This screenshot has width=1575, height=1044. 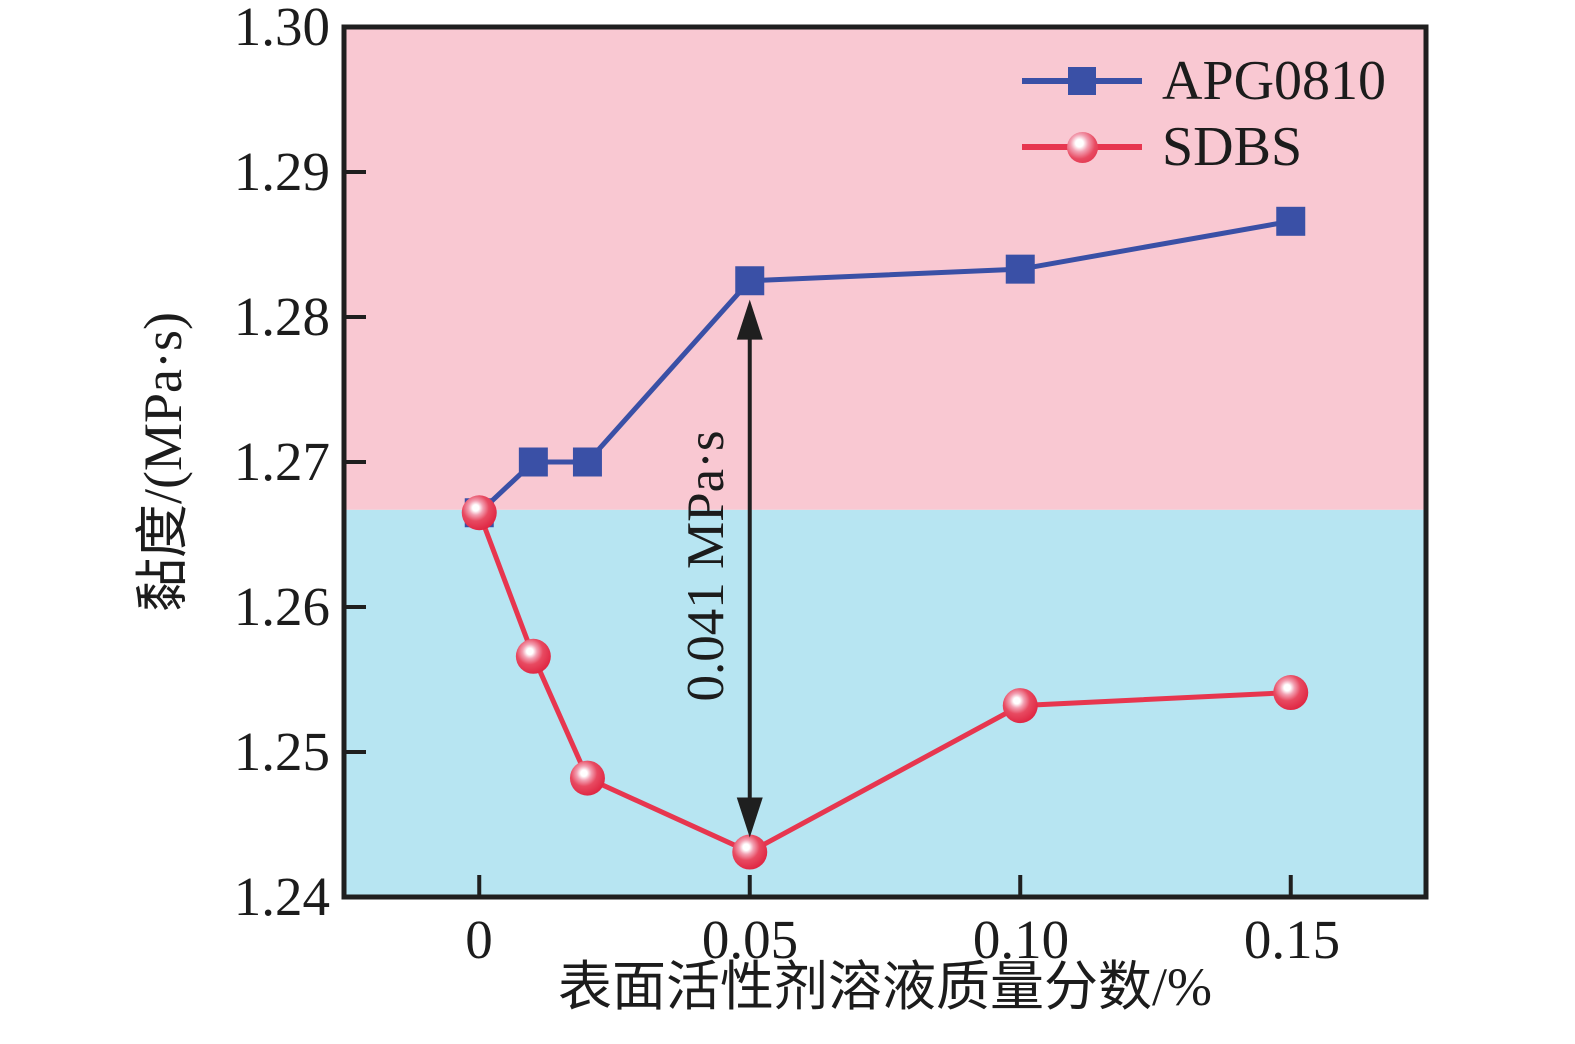 I want to click on sphere-marker-icon, so click(x=1082, y=147).